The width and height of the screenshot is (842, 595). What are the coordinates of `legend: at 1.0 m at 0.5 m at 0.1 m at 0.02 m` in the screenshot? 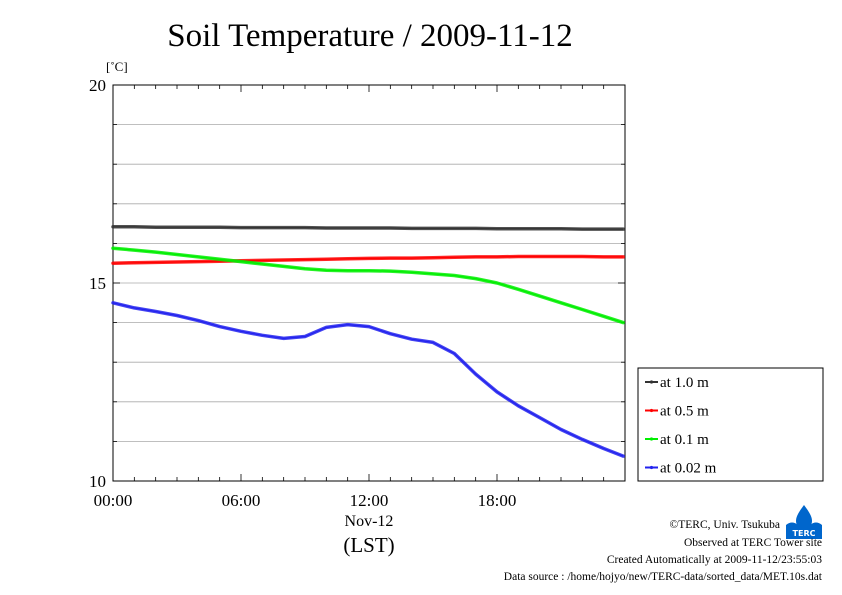 It's located at (730, 424).